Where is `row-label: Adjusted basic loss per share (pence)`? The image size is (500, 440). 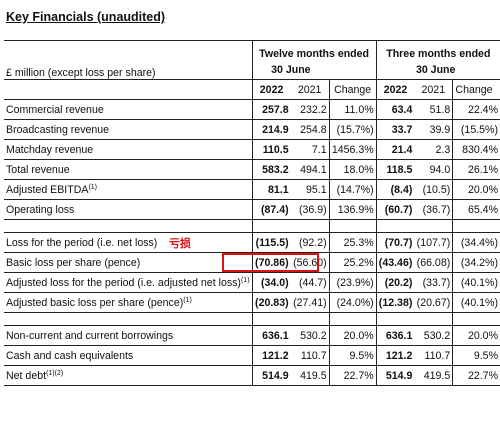
row-label: Adjusted basic loss per share (pence) is located at coordinates (95, 302).